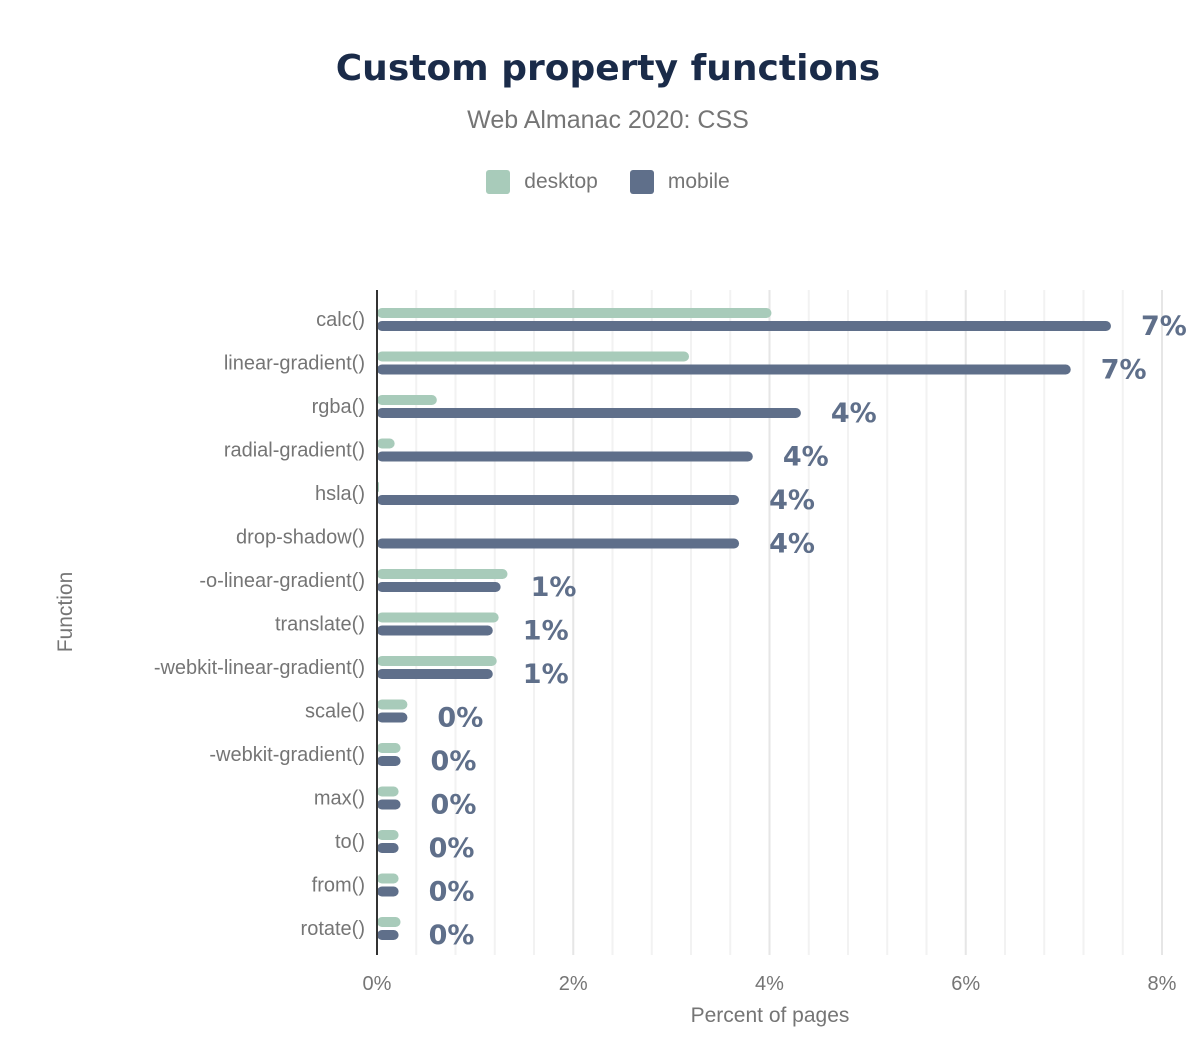 This screenshot has width=1200, height=1050. I want to click on y-tick-label: scale(), so click(335, 712).